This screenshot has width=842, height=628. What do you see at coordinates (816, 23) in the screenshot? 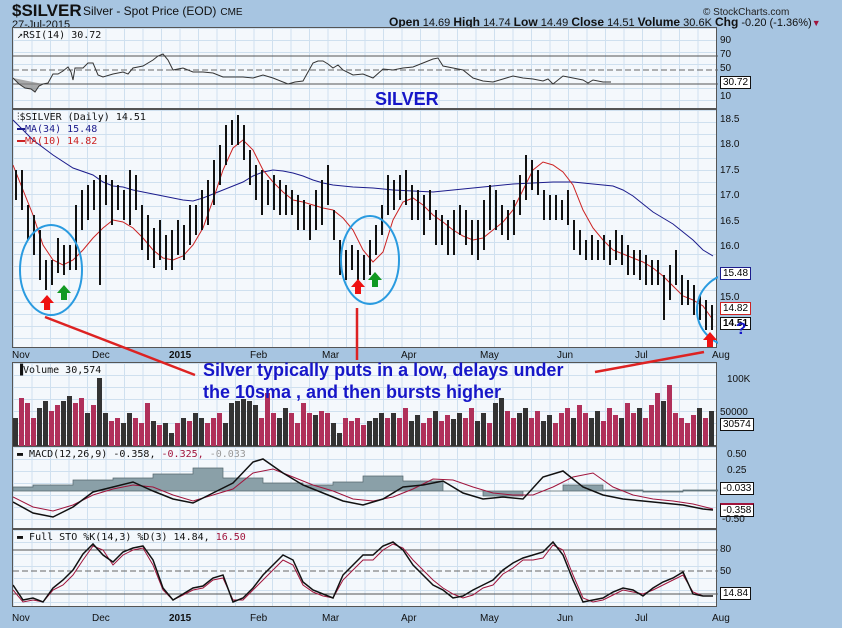
I see `down-triangle-icon: ▼` at bounding box center [816, 23].